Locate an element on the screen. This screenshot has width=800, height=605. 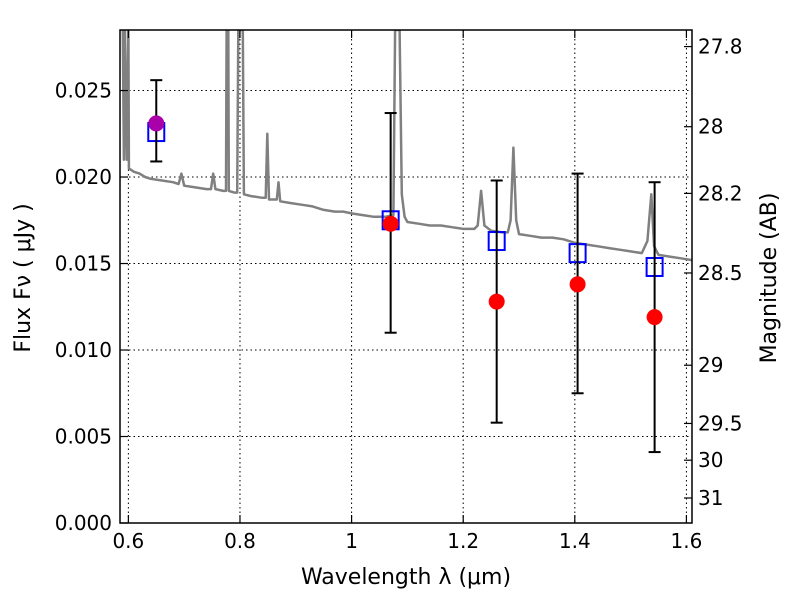
y-tick-label: 0.025 is located at coordinates (83, 91).